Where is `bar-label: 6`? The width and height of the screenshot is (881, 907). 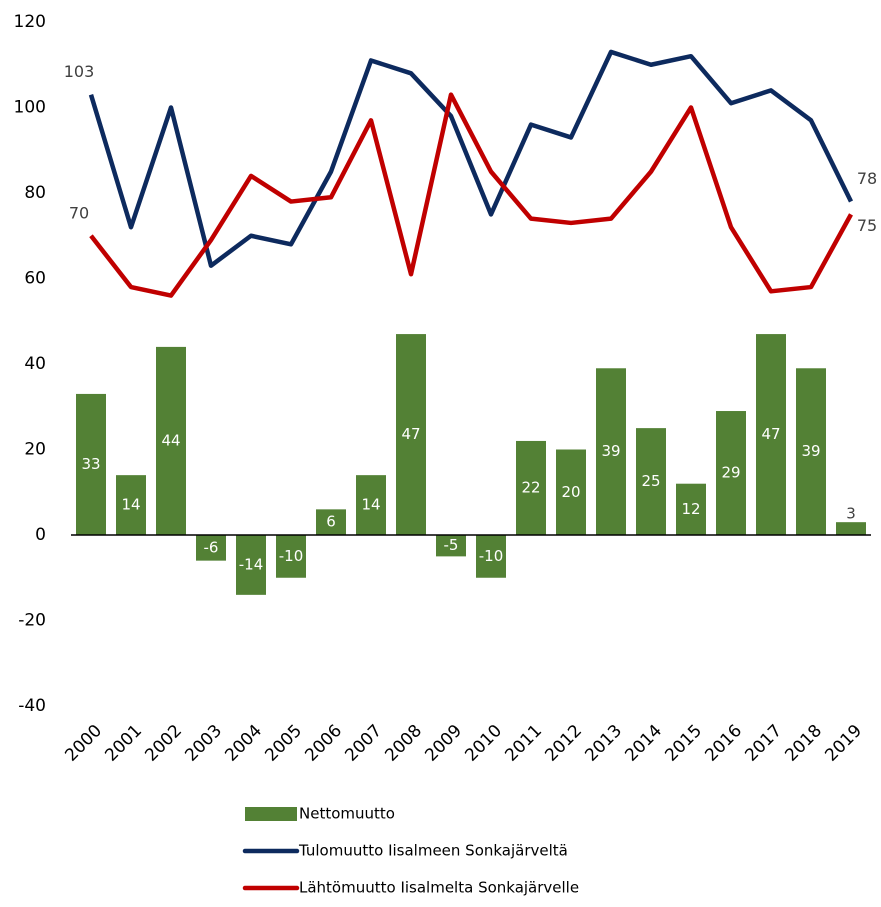
bar-label: 6 is located at coordinates (331, 522).